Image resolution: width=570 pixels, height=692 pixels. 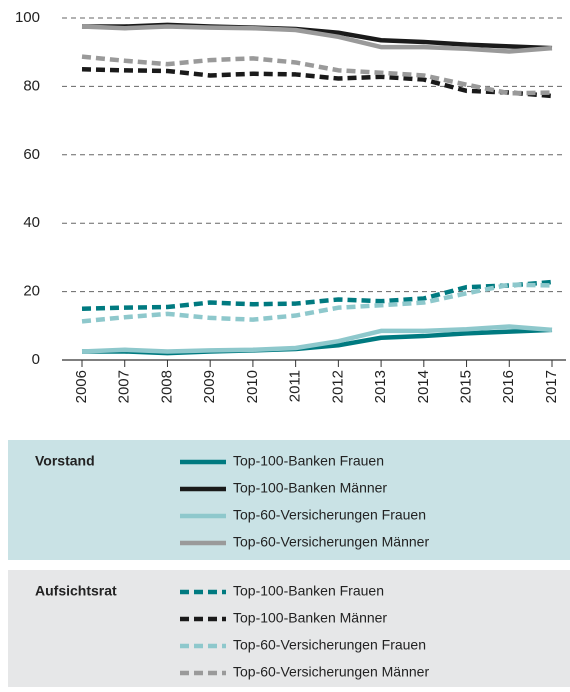 I want to click on legend-group-title: Aufsichtsrat, so click(x=76, y=591).